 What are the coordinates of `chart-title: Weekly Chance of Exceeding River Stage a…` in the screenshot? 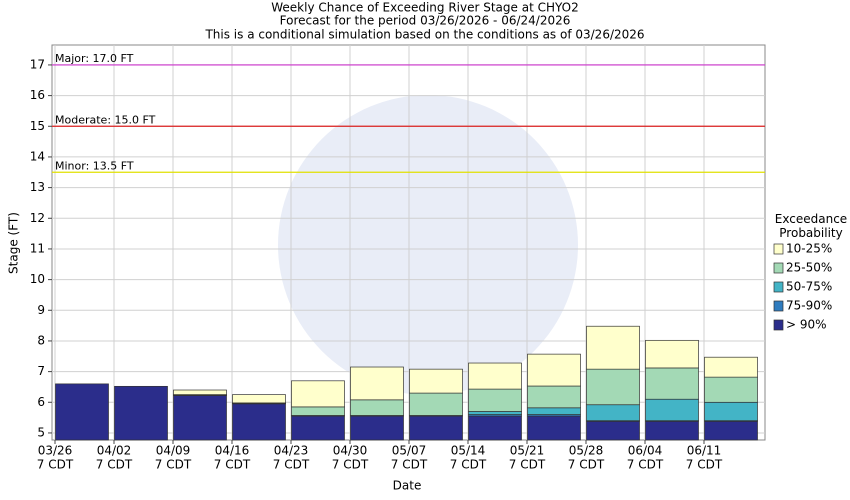 It's located at (425, 8).